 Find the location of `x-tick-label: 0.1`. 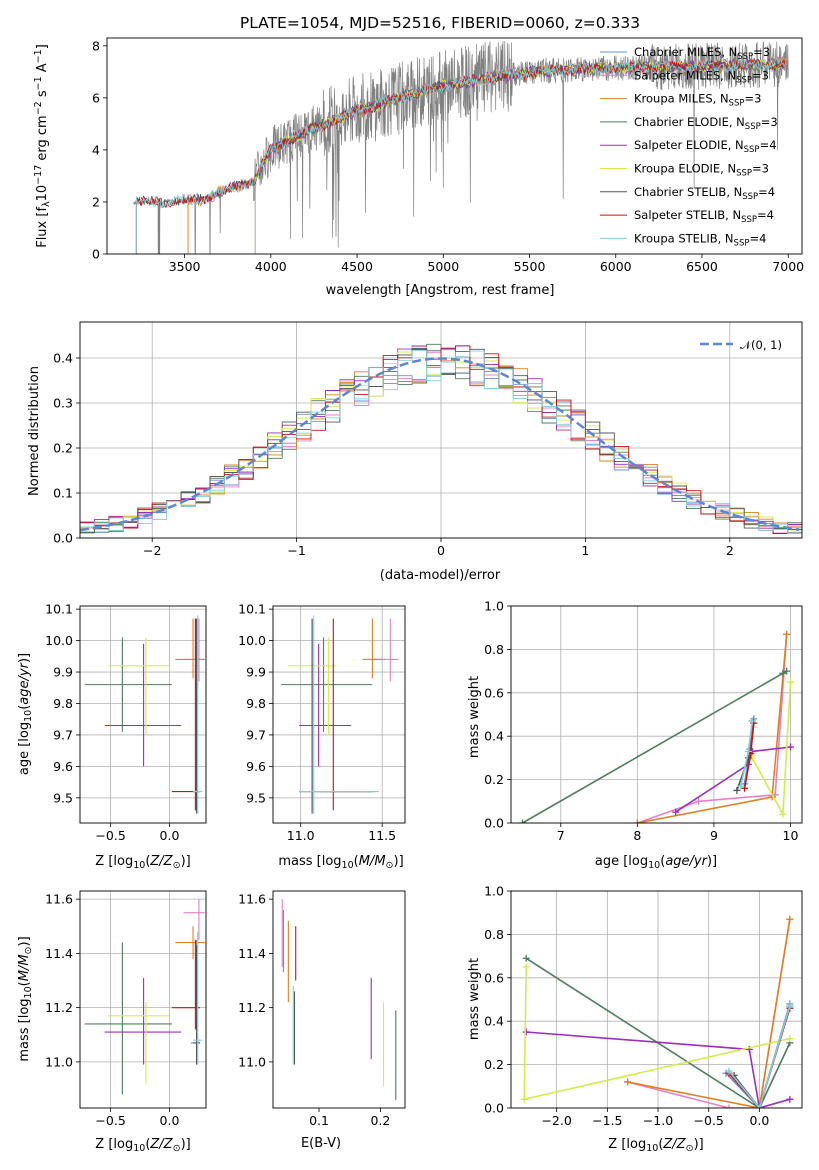

x-tick-label: 0.1 is located at coordinates (319, 1120).